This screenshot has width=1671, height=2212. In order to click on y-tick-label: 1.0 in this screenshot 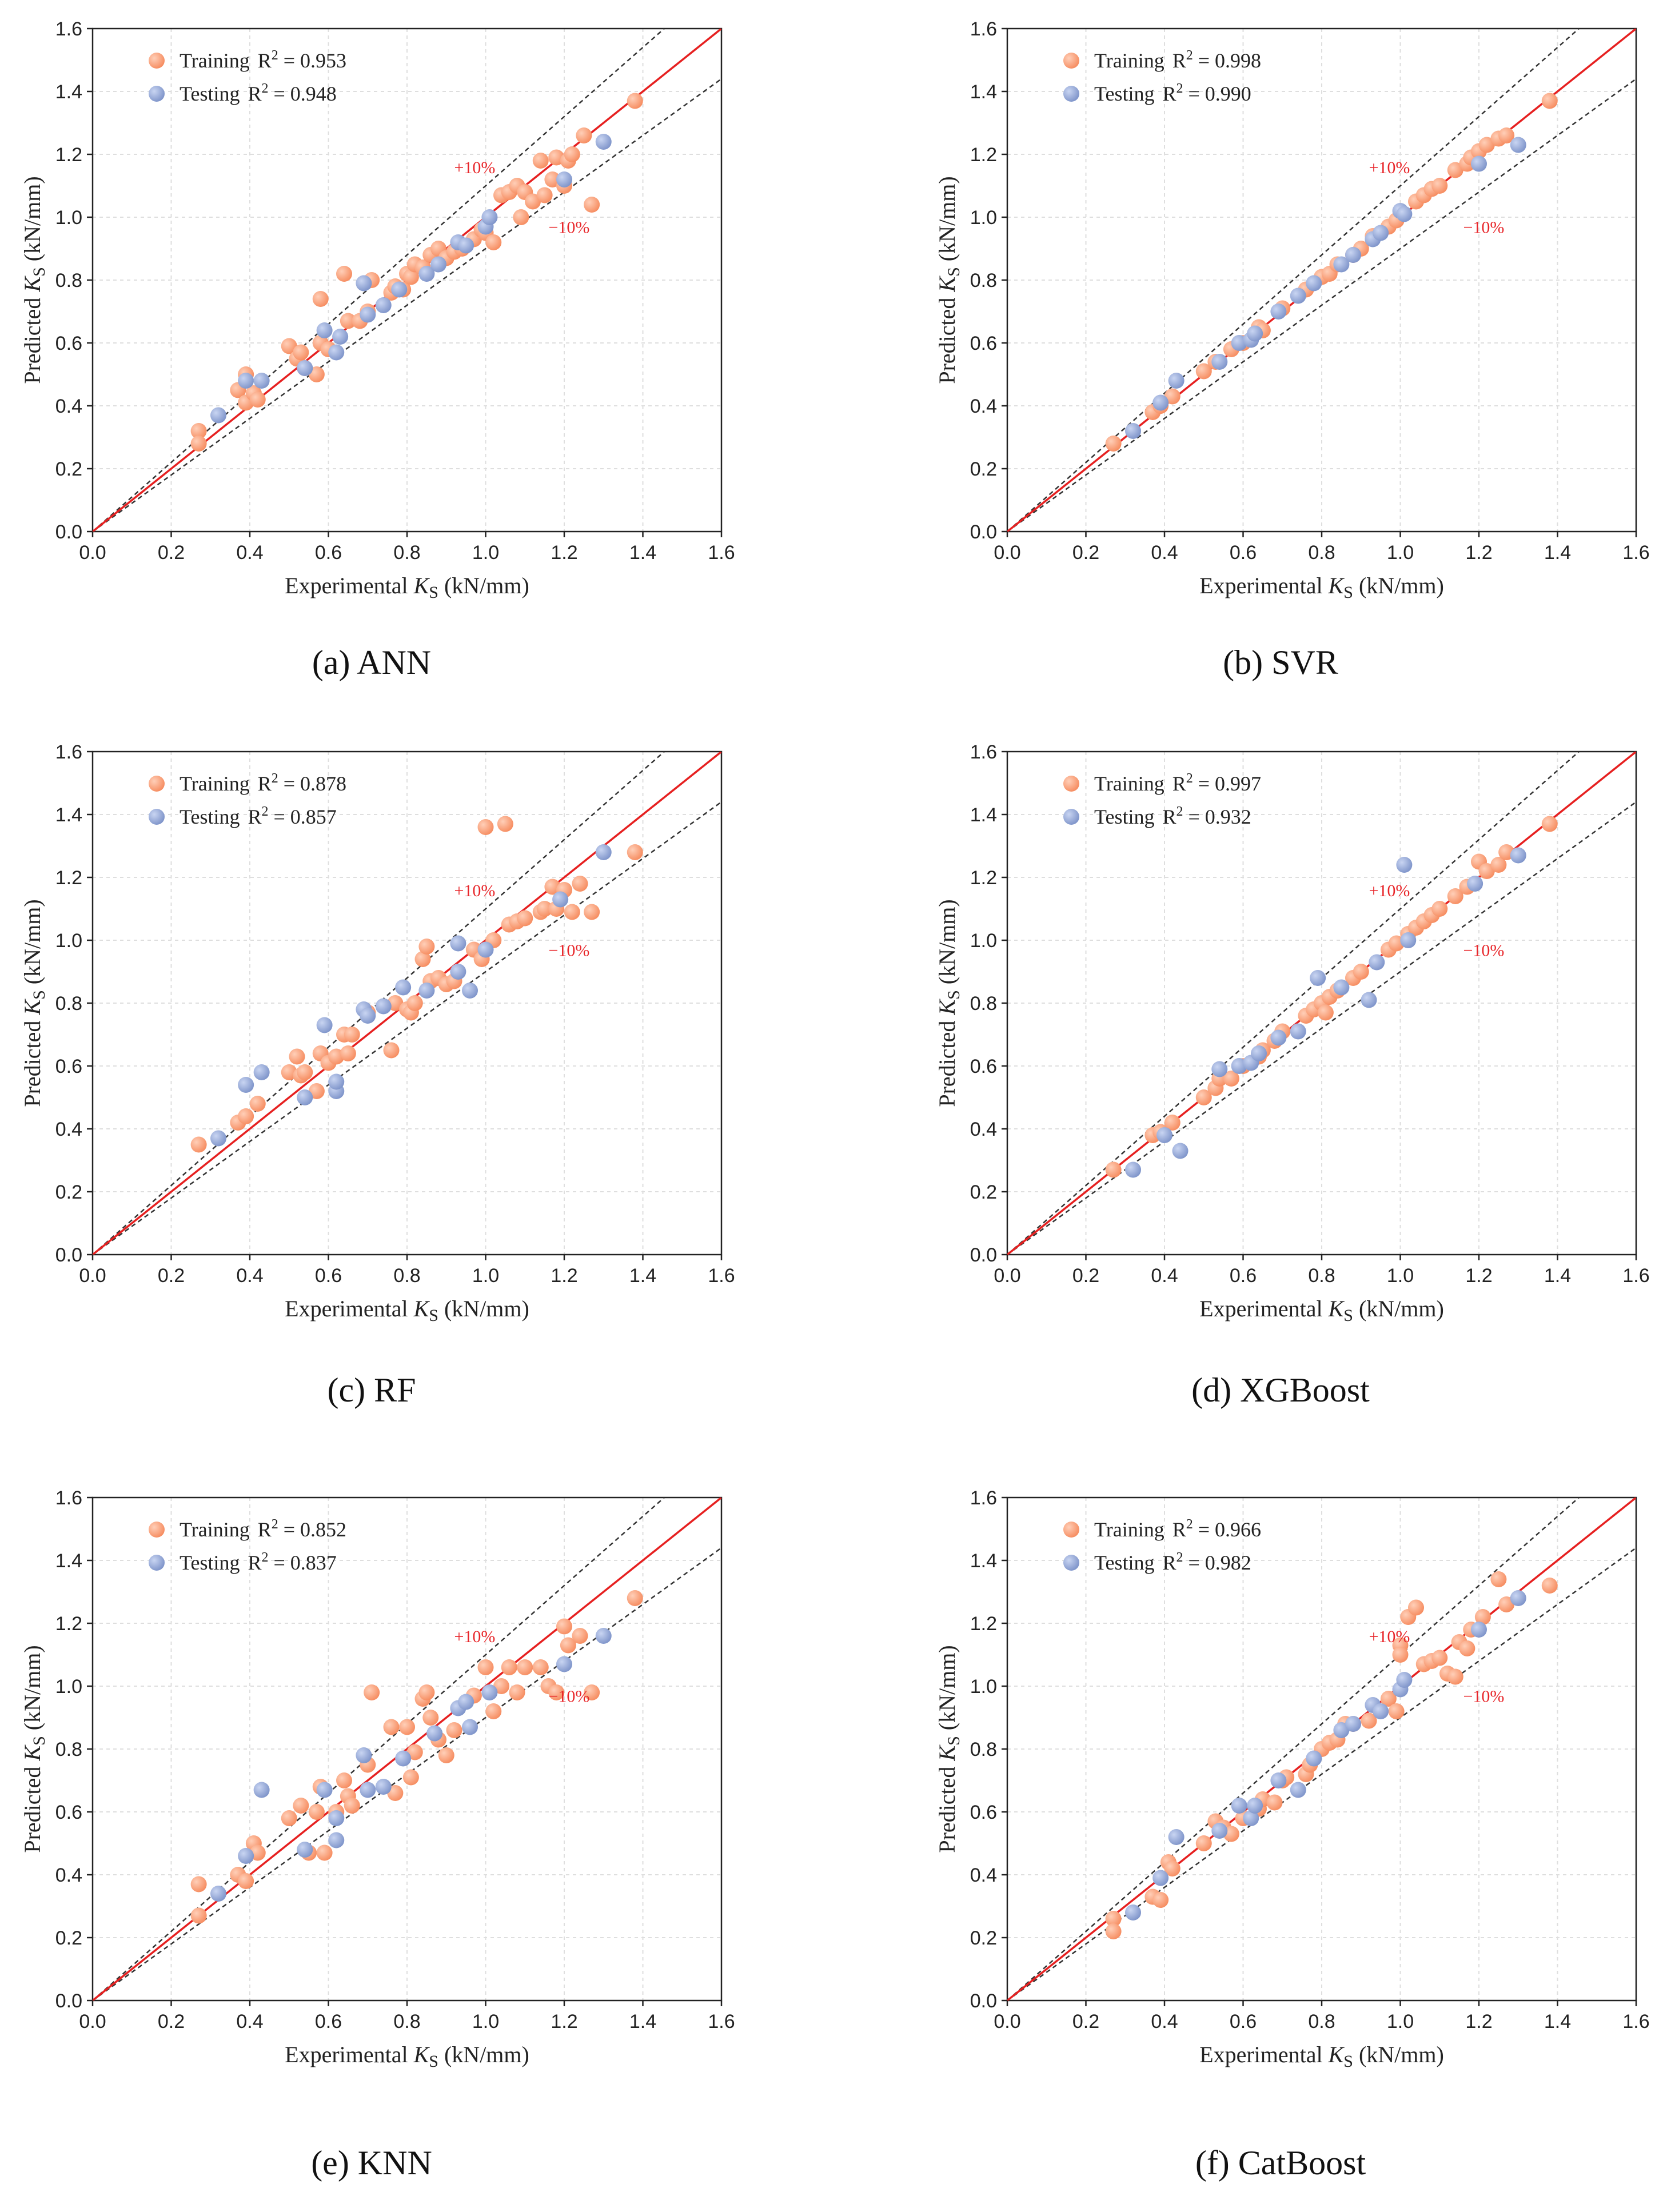, I will do `click(68, 941)`.